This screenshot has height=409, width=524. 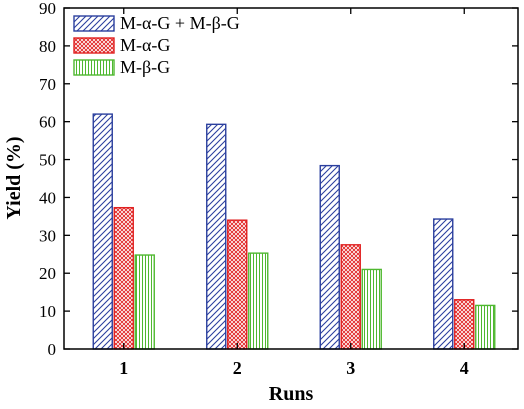 I want to click on x-tick-label: 4, so click(x=464, y=368).